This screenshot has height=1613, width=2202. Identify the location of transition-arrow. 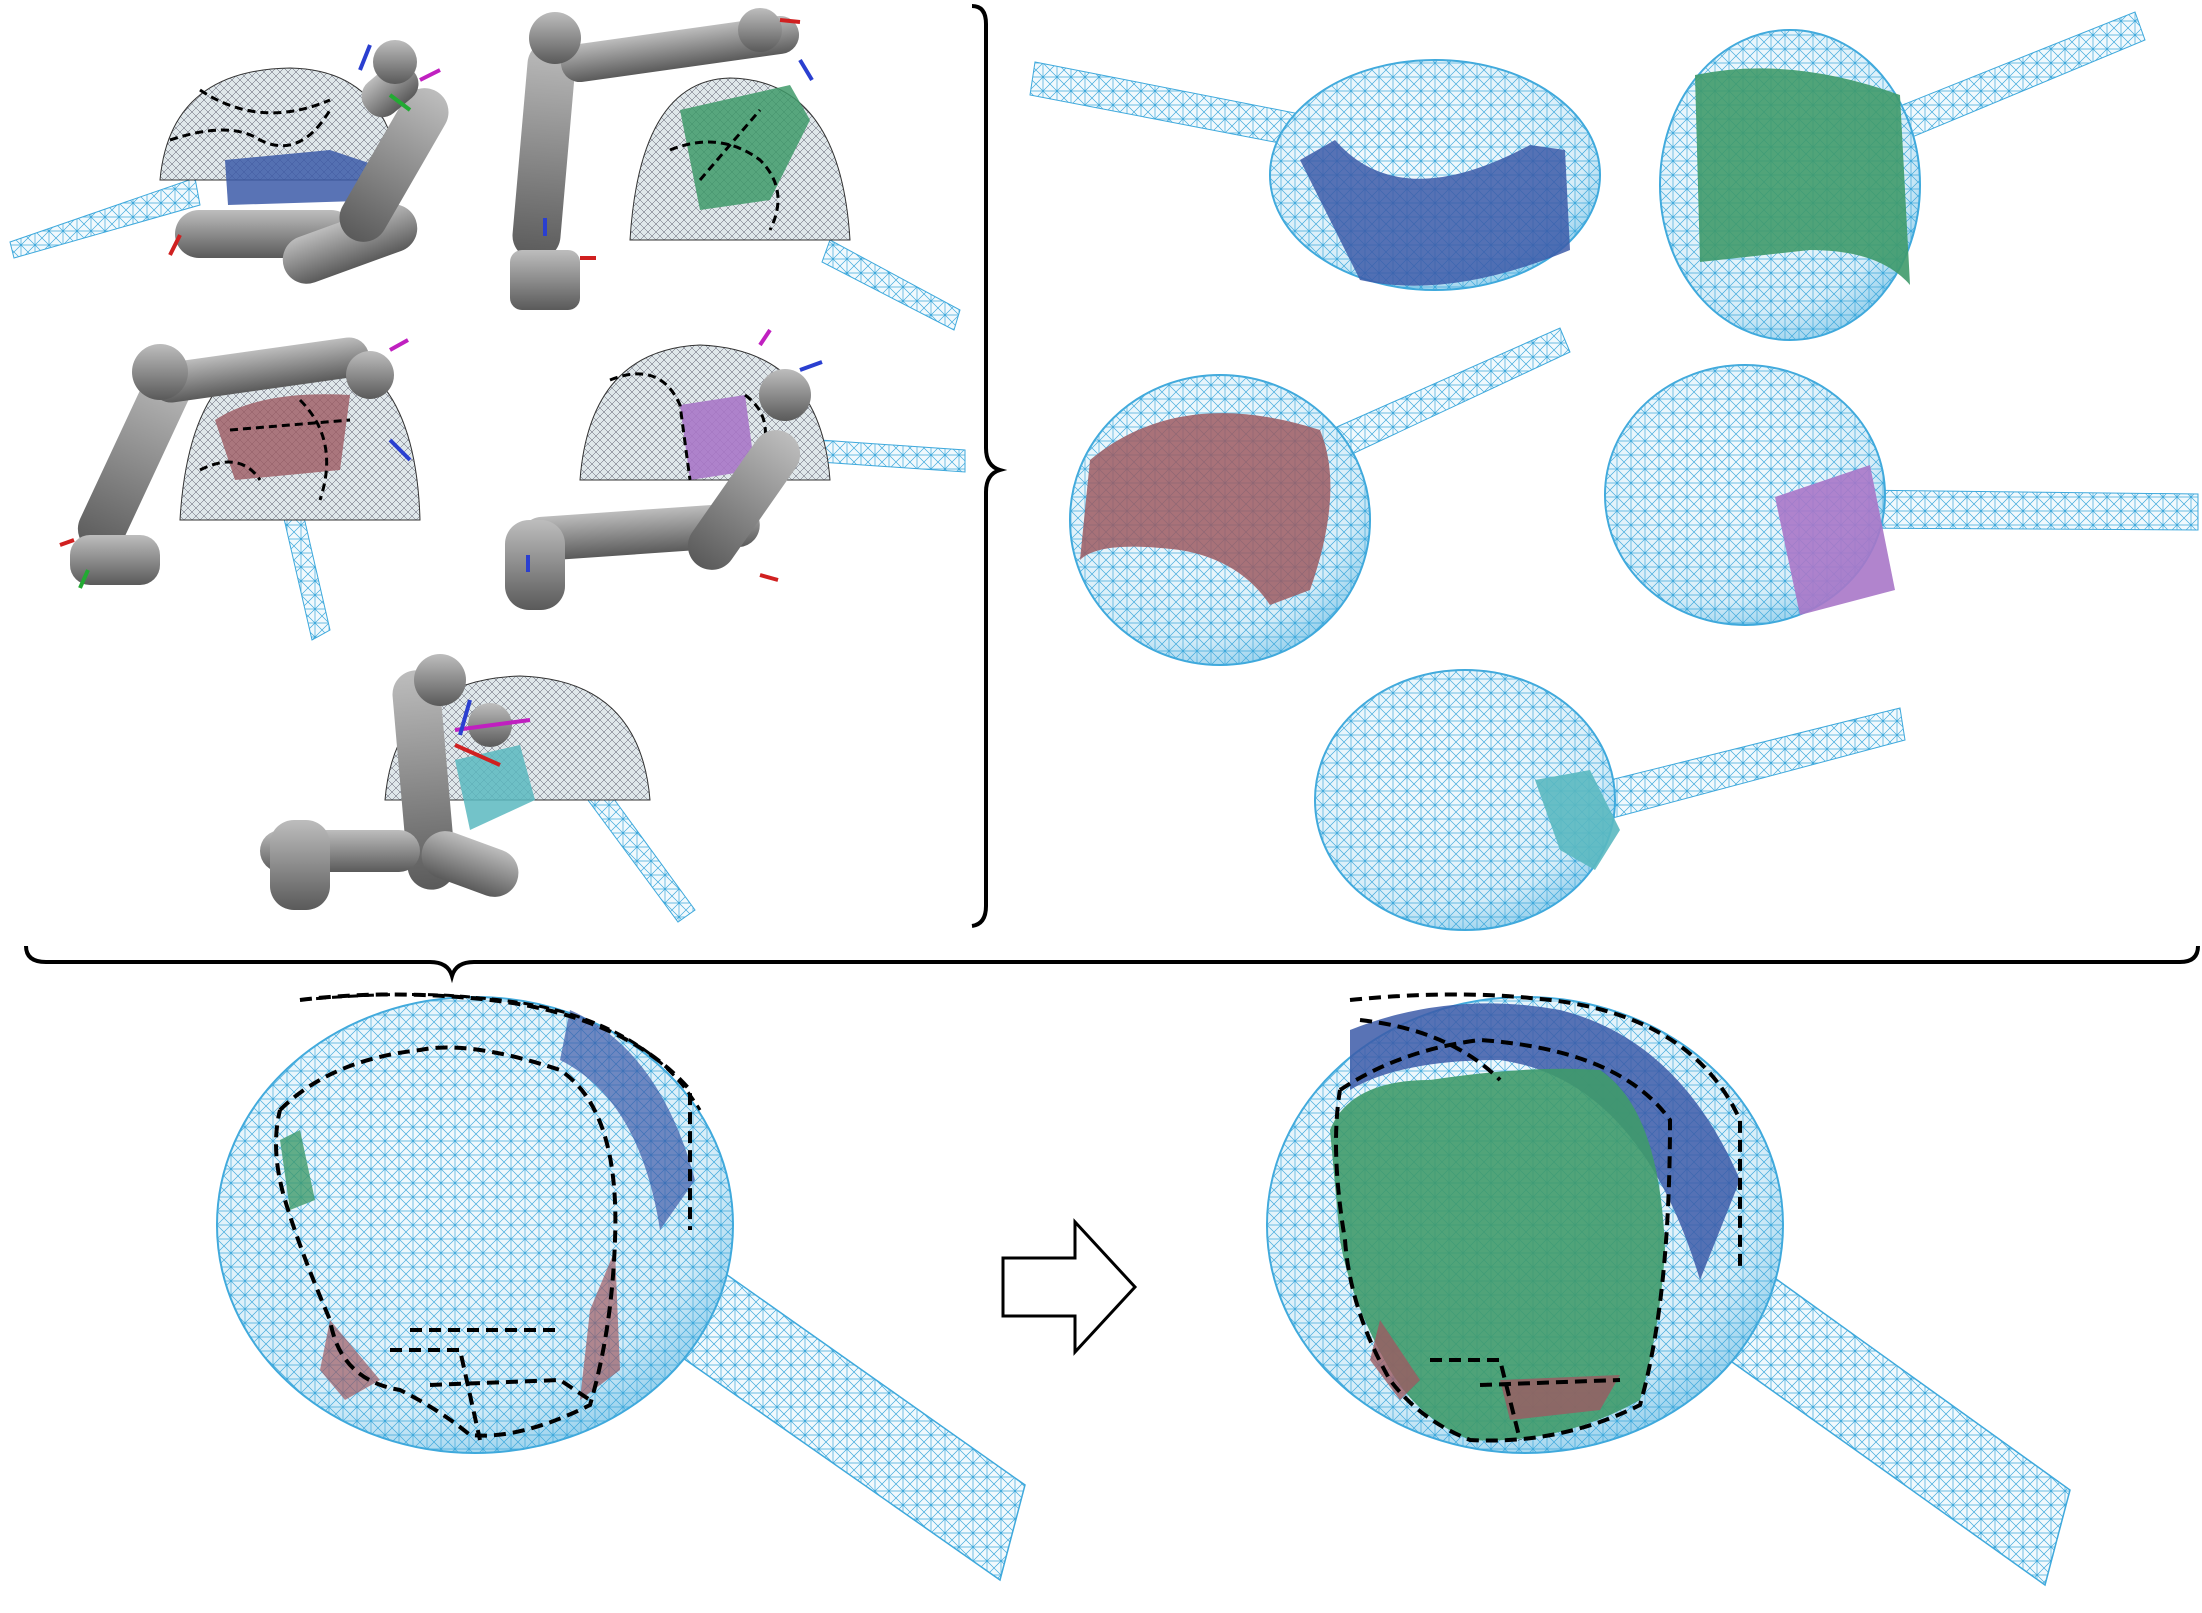
(1069, 1287).